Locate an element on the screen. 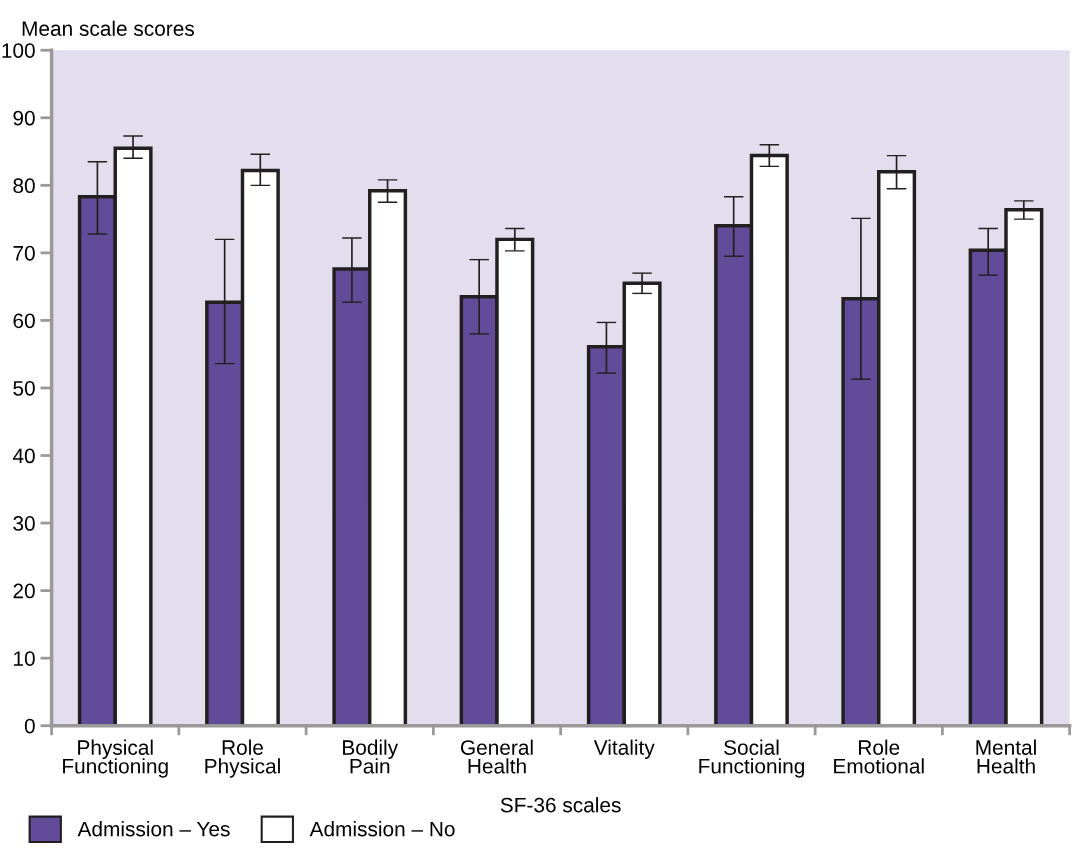 The width and height of the screenshot is (1075, 866). y-tick-label: 90 is located at coordinates (24, 118).